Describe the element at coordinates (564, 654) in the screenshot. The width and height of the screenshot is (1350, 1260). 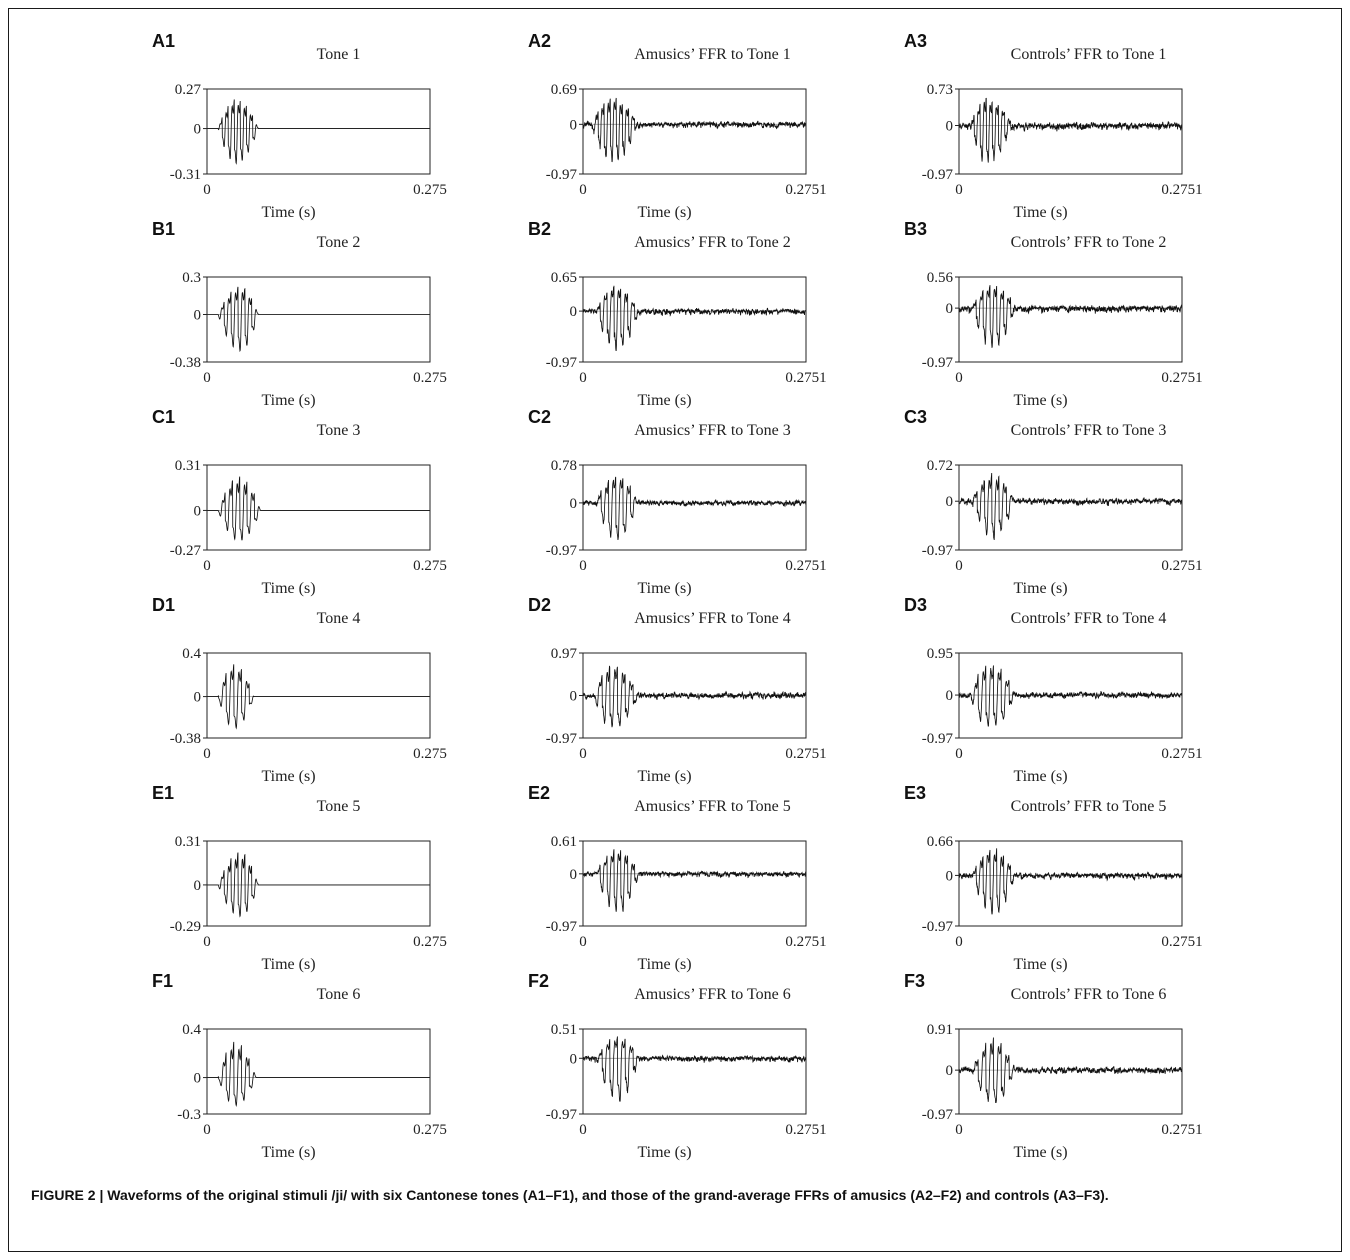
I see `y-tick-label: 0.97` at that location.